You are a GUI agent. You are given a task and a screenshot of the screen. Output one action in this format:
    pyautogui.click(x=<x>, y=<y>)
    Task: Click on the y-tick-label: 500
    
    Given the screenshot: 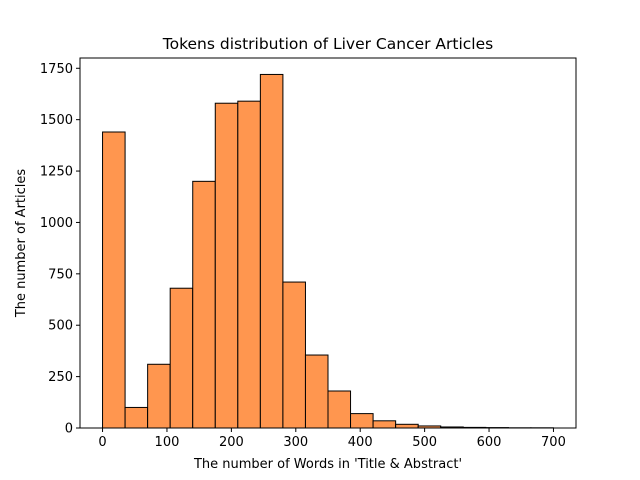 What is the action you would take?
    pyautogui.click(x=60, y=326)
    